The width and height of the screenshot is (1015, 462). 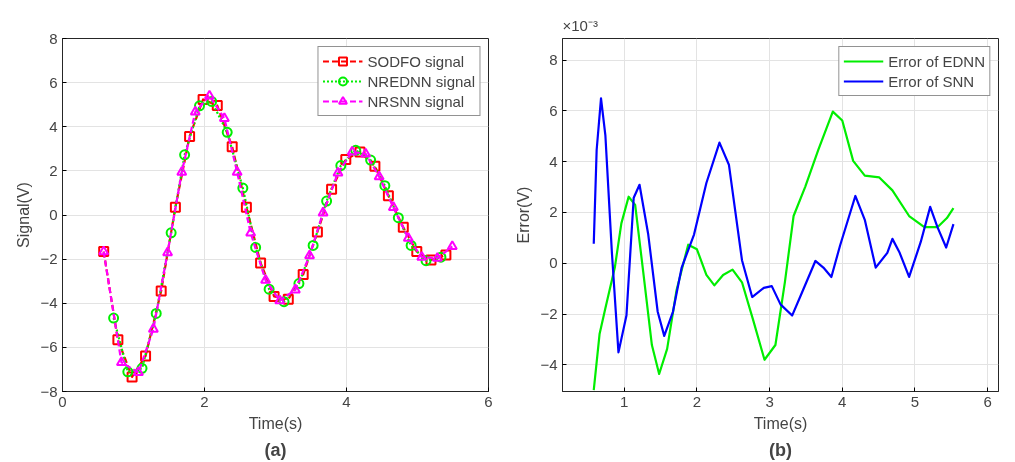 I want to click on legend-label: NREDNN signal, so click(x=421, y=81).